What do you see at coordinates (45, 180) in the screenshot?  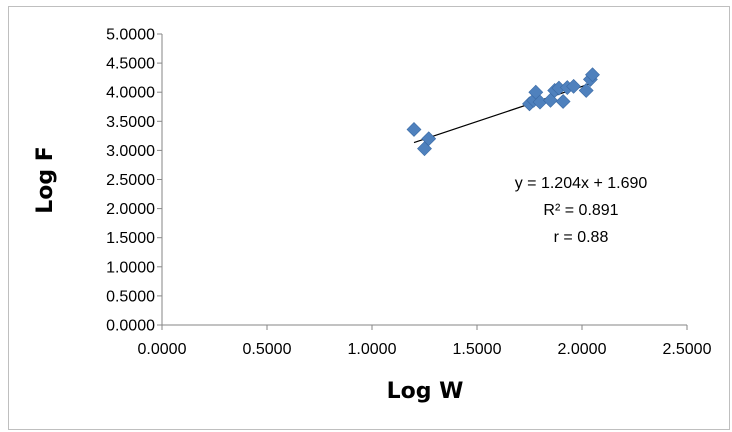 I see `y-axis-title: Log F` at bounding box center [45, 180].